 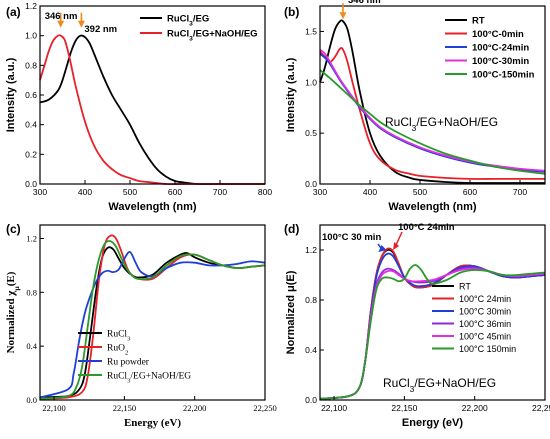 I want to click on y-axis-title: Normalized μ(E), so click(x=291, y=312).